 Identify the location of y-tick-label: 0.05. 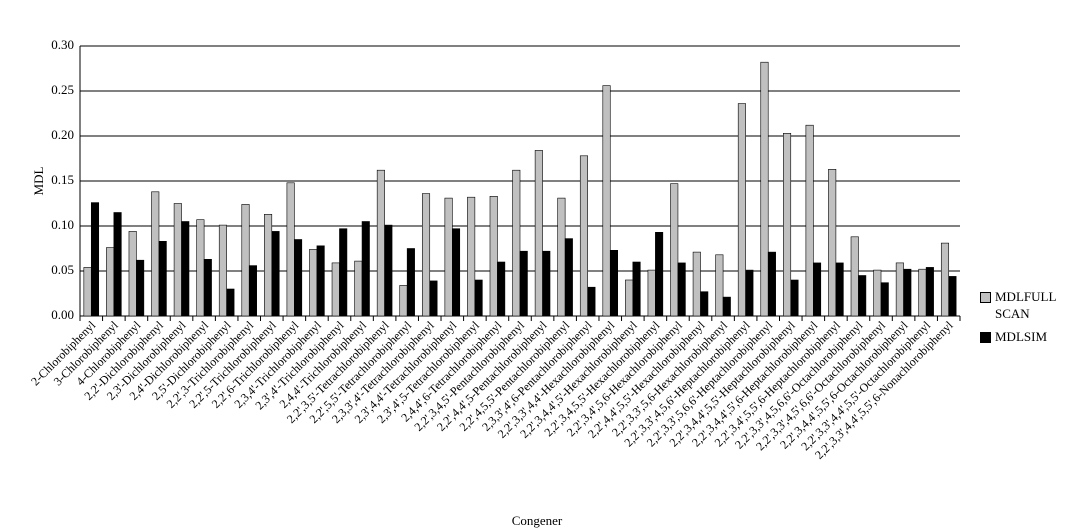
(62, 269).